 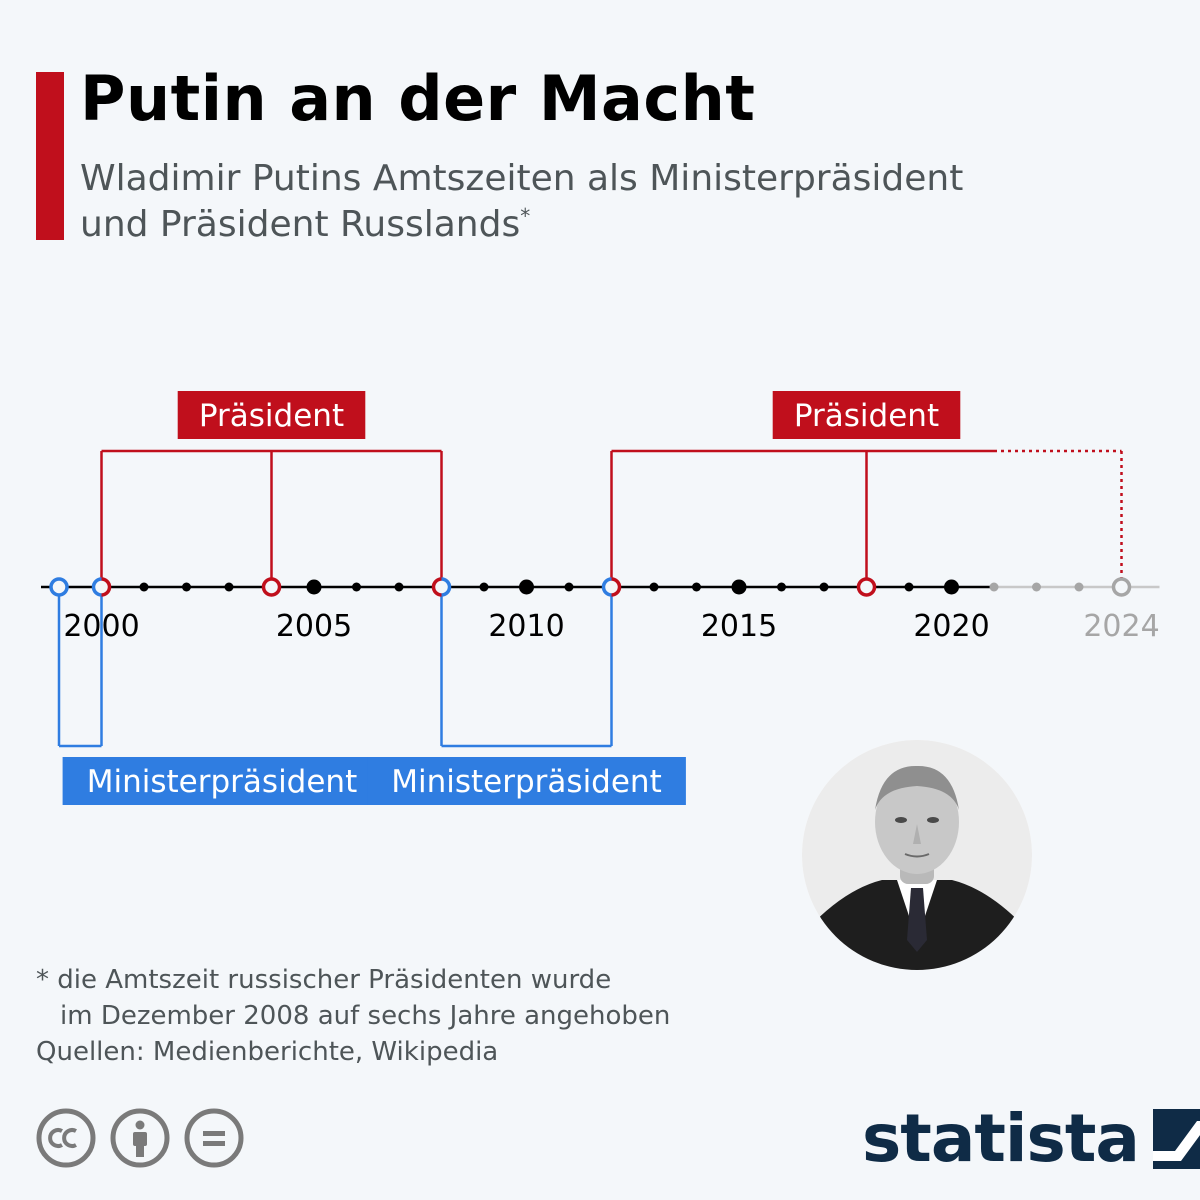 I want to click on year-dot-2019, so click(x=909, y=587).